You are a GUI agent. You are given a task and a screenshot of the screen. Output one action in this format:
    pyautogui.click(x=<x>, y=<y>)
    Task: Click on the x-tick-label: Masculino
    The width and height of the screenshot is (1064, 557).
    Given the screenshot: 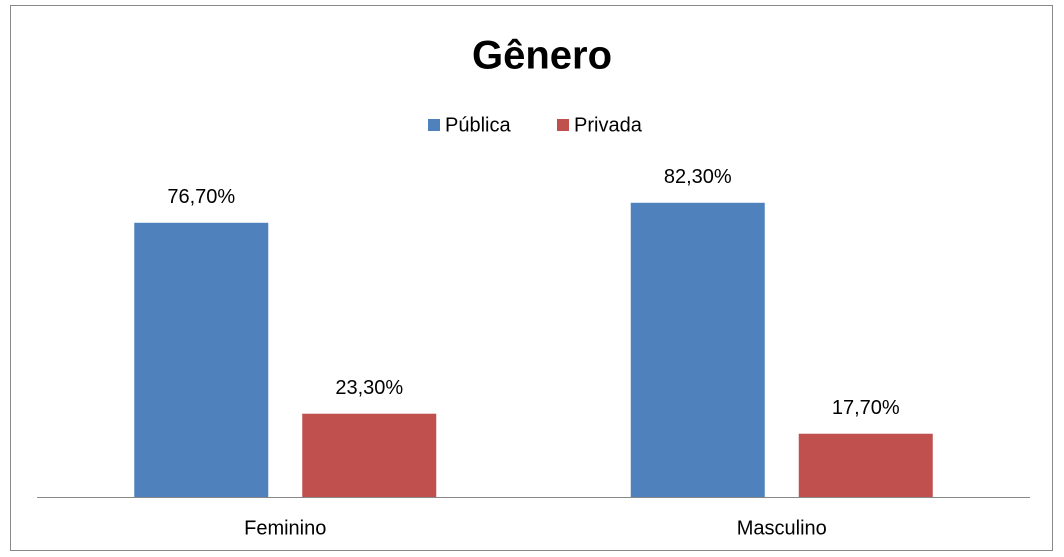 What is the action you would take?
    pyautogui.click(x=782, y=528)
    